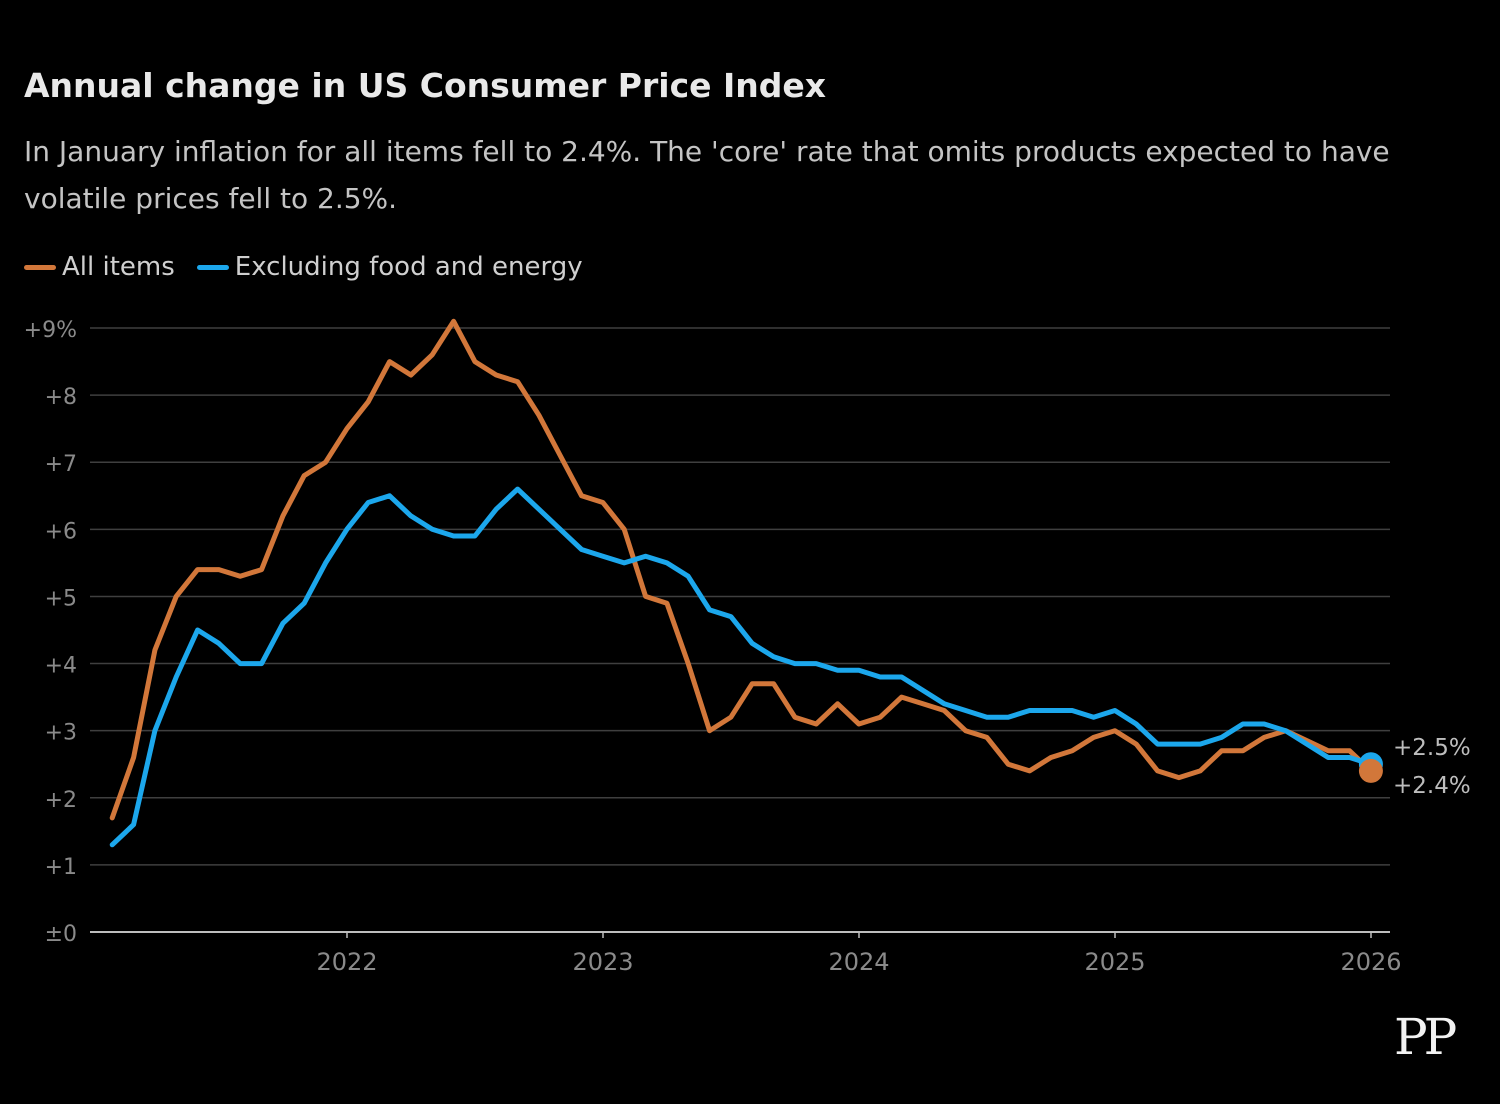 The width and height of the screenshot is (1500, 1104). What do you see at coordinates (858, 962) in the screenshot?
I see `x-tick-label: 2024` at bounding box center [858, 962].